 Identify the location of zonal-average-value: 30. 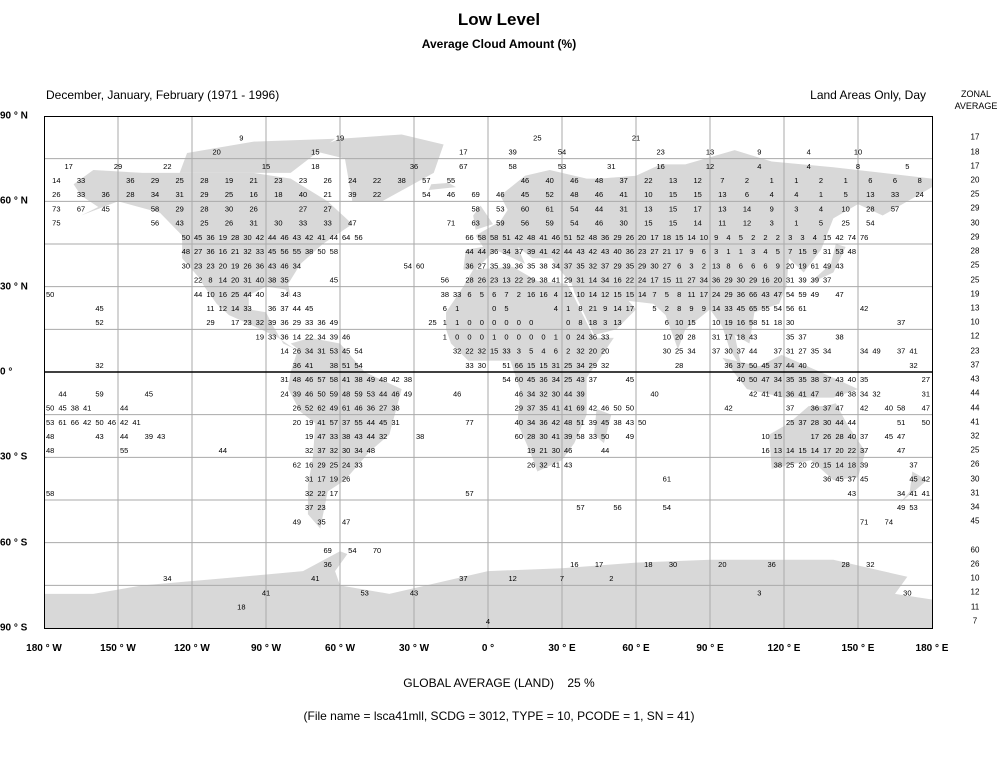
(975, 479).